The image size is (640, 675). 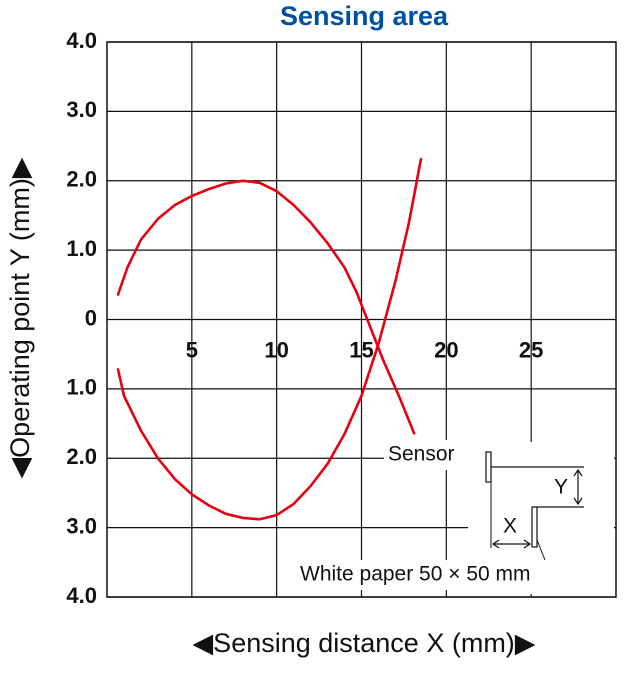 What do you see at coordinates (561, 487) in the screenshot?
I see `annotation: Y` at bounding box center [561, 487].